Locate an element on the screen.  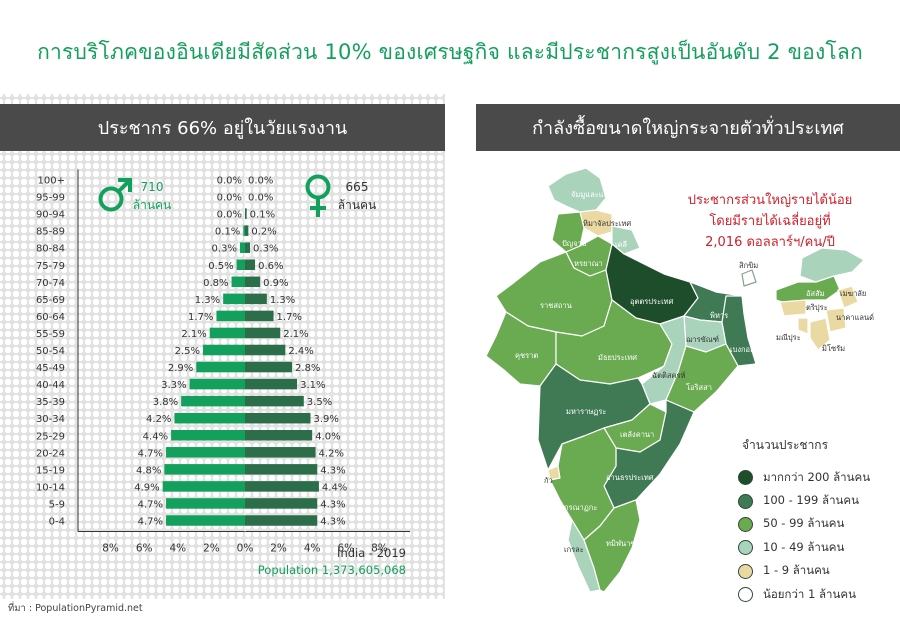
legend-item: มากกว่า 200 ล้านคน is located at coordinates (804, 477).